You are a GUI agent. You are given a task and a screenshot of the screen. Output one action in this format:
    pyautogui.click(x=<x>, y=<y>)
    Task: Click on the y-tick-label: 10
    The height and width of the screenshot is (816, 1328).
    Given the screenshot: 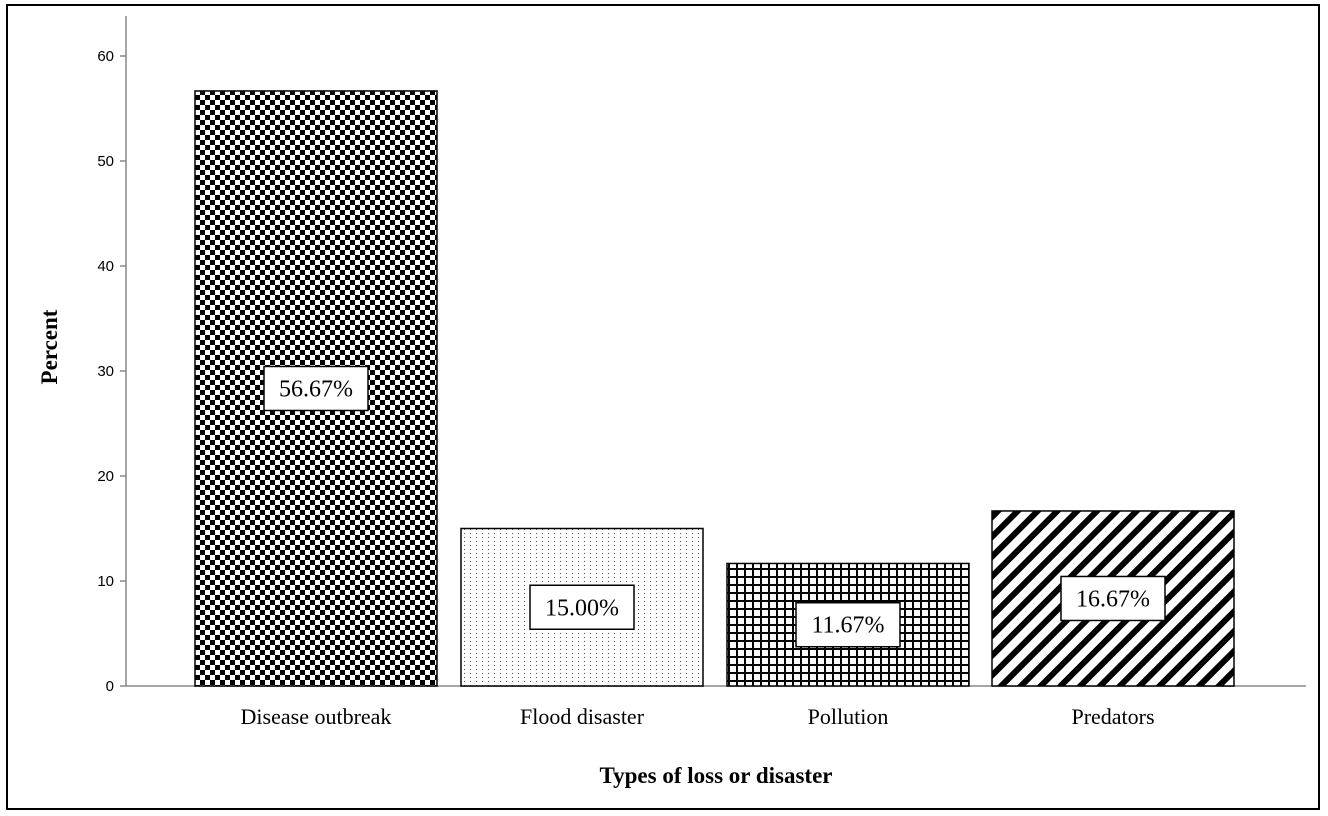 What is the action you would take?
    pyautogui.click(x=105, y=581)
    